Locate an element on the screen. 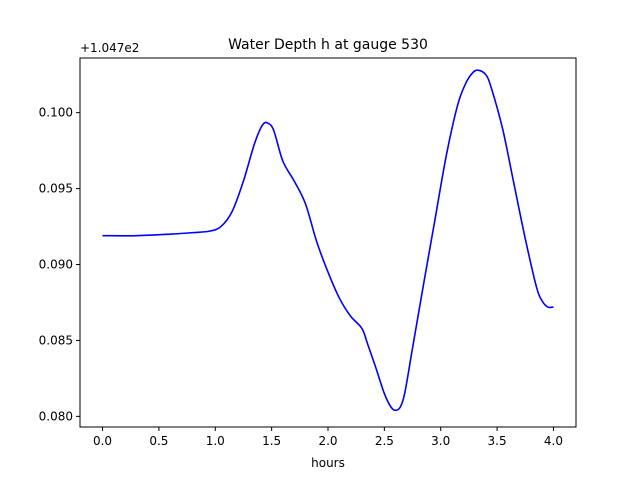 This screenshot has width=640, height=480. y-axis-offset-label: +1.047e2 is located at coordinates (109, 48).